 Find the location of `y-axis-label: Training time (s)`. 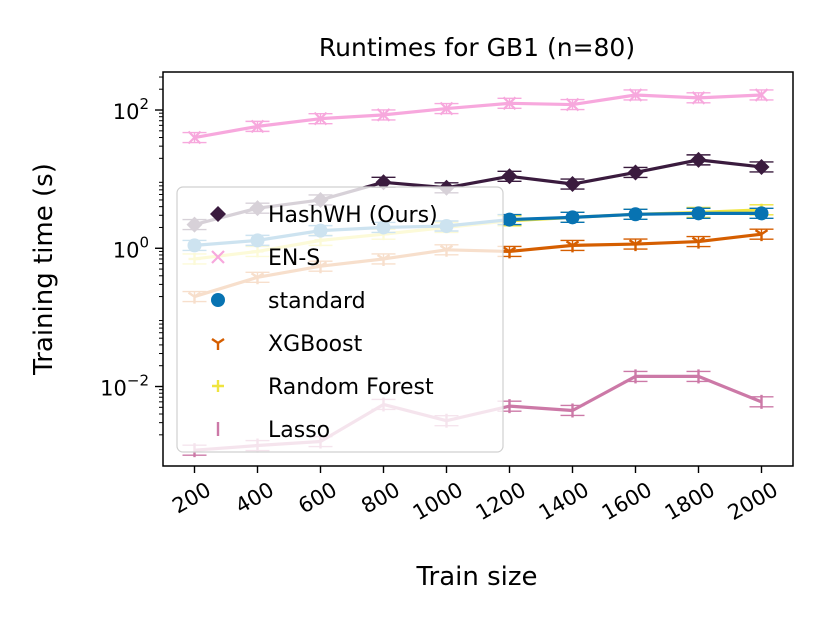

y-axis-label: Training time (s) is located at coordinates (44, 269).